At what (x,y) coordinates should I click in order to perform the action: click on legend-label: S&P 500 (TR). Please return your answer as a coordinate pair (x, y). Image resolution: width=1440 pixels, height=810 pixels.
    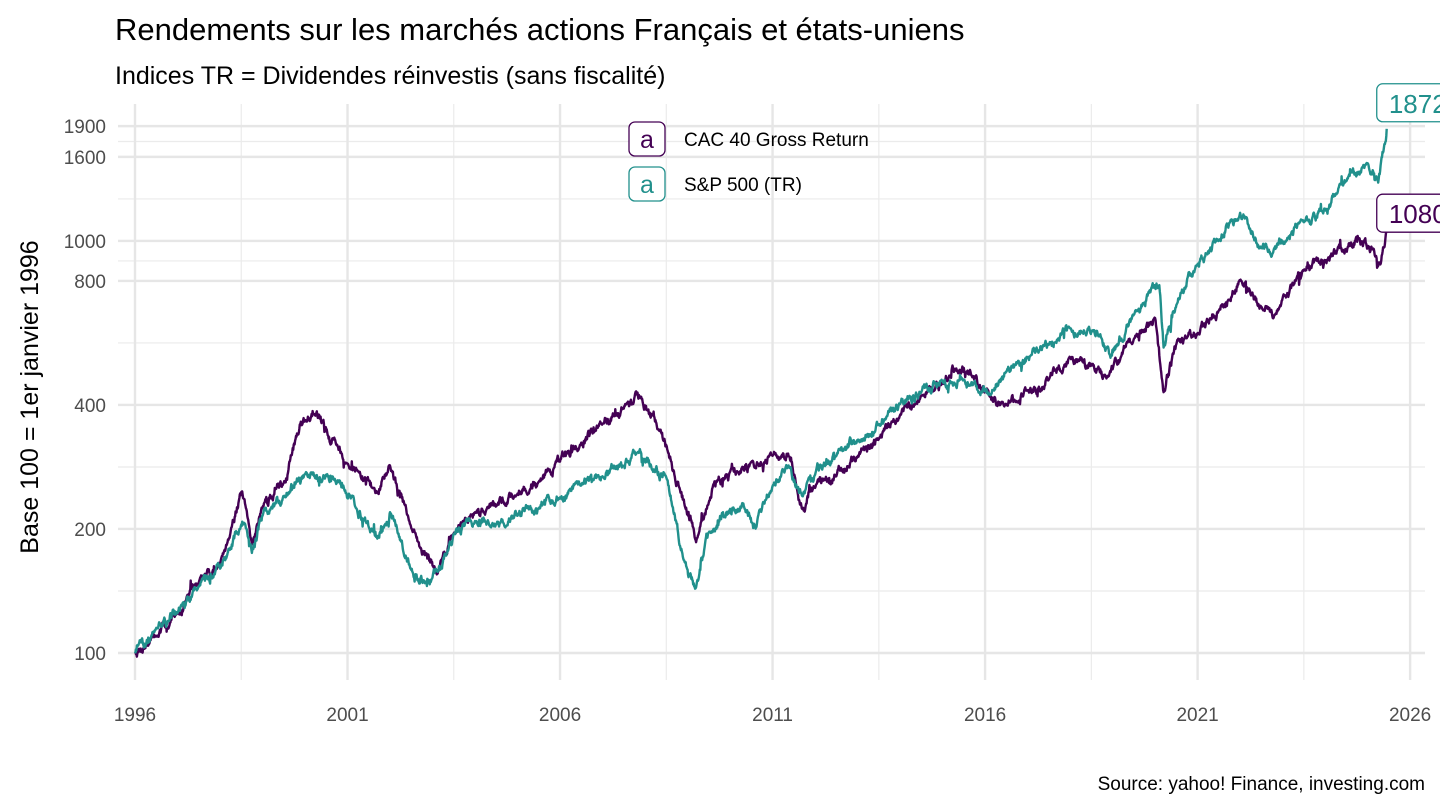
    Looking at the image, I should click on (743, 185).